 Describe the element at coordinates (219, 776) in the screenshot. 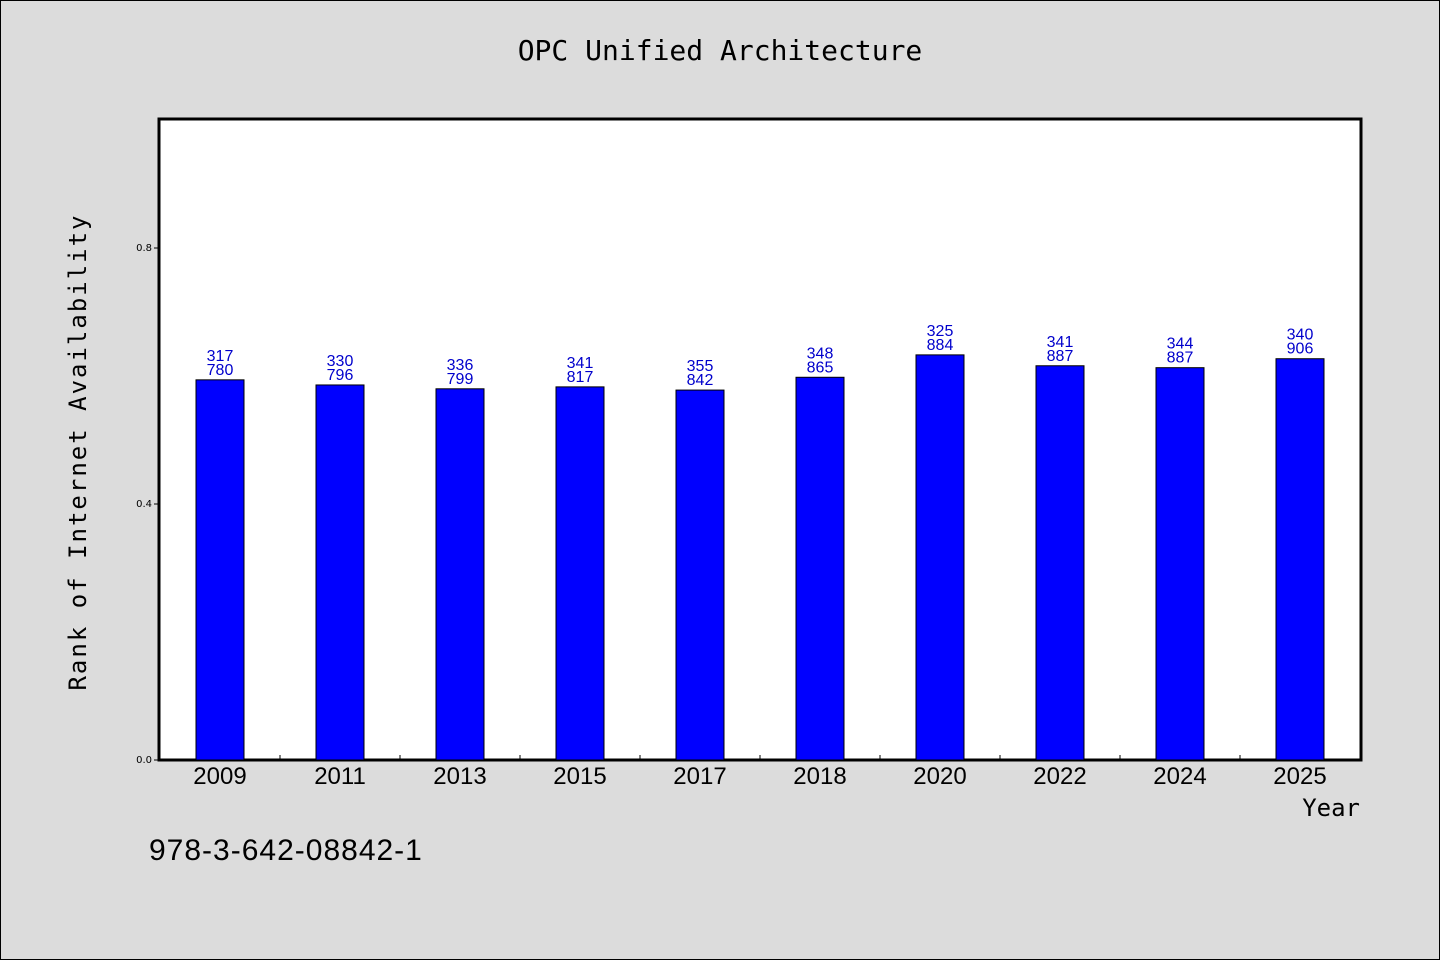

I see `x-category-label: 2009` at that location.